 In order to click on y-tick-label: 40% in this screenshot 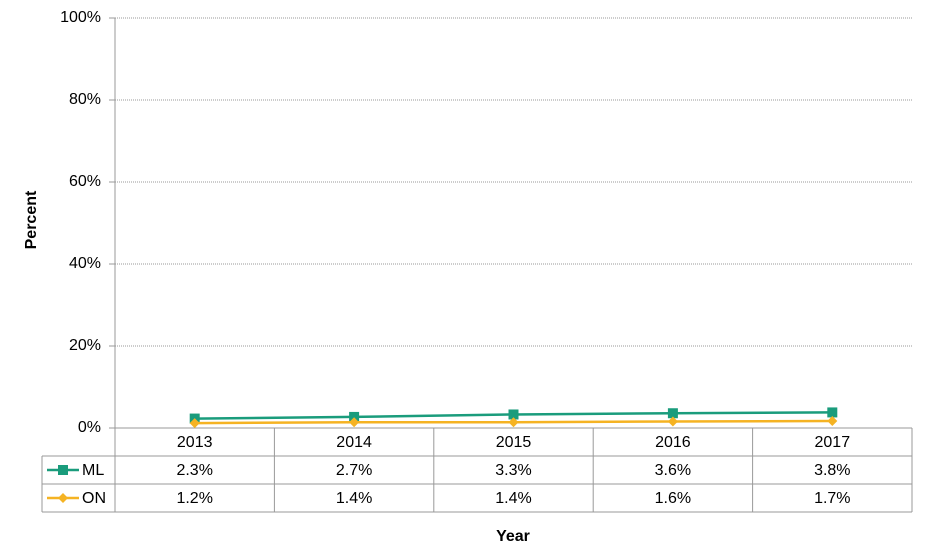, I will do `click(85, 263)`.